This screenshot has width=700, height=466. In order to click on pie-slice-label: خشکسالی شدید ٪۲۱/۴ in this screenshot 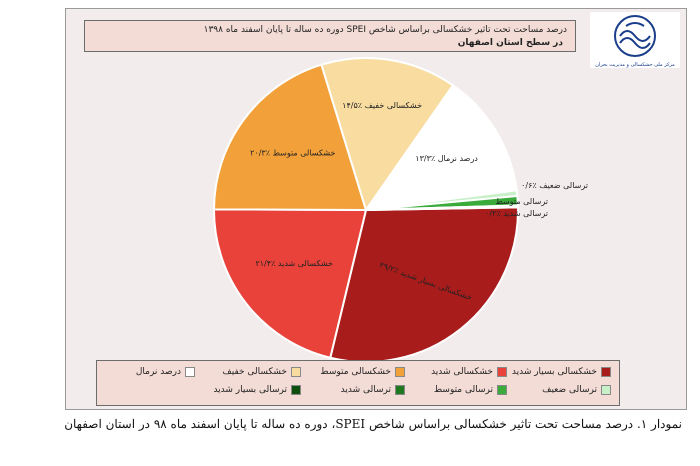, I will do `click(294, 263)`.